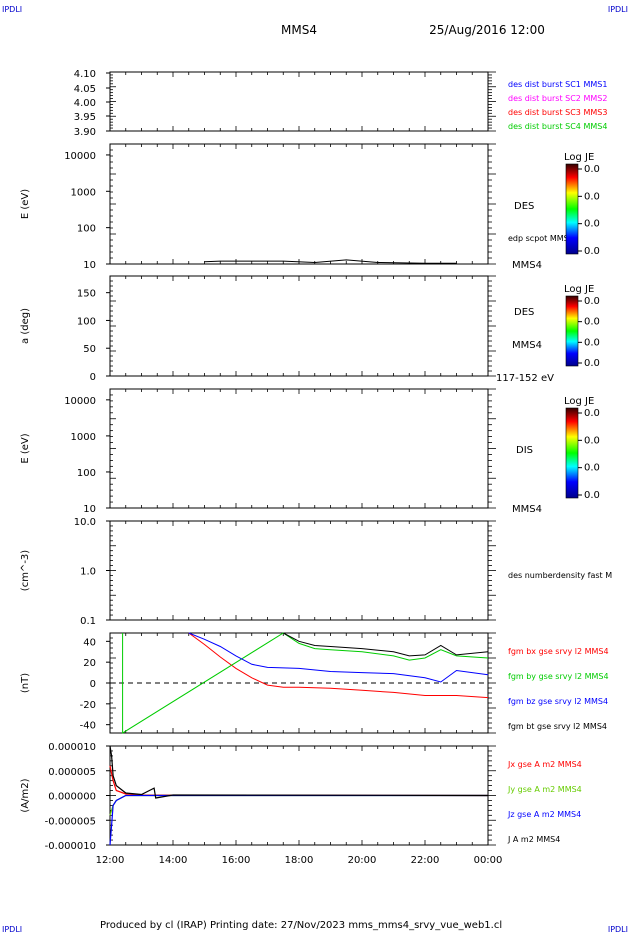  What do you see at coordinates (533, 839) in the screenshot?
I see `legend-entry: J A m2 MMS4` at bounding box center [533, 839].